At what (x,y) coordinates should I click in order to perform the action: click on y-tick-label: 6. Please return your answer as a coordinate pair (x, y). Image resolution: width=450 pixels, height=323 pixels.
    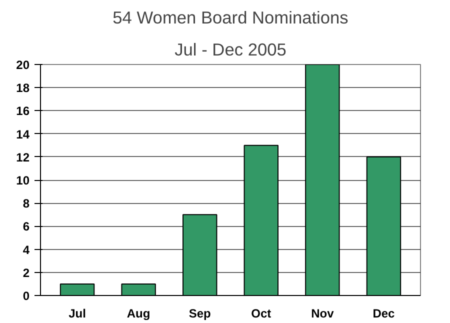
    Looking at the image, I should click on (26, 227).